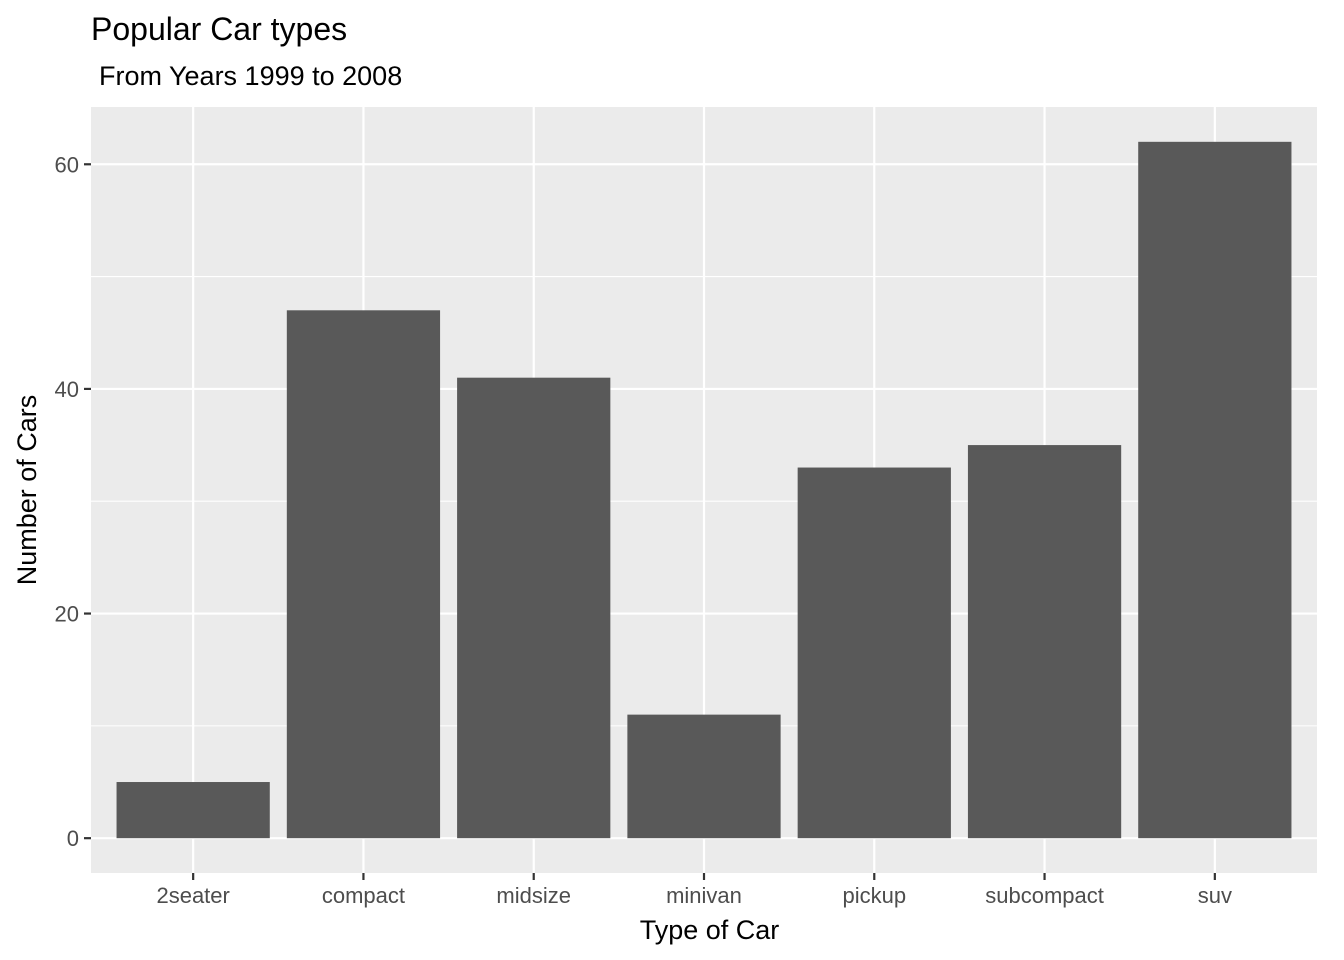  What do you see at coordinates (250, 76) in the screenshot?
I see `chart-subtitle: From Years 1999 to 2008` at bounding box center [250, 76].